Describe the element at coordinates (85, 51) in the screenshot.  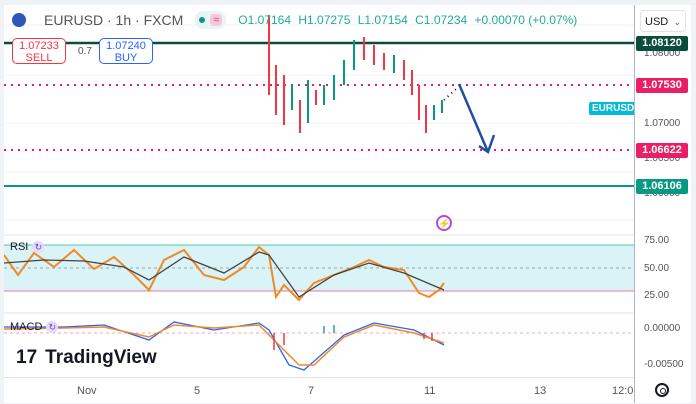
I see `spread-value: 0.7` at that location.